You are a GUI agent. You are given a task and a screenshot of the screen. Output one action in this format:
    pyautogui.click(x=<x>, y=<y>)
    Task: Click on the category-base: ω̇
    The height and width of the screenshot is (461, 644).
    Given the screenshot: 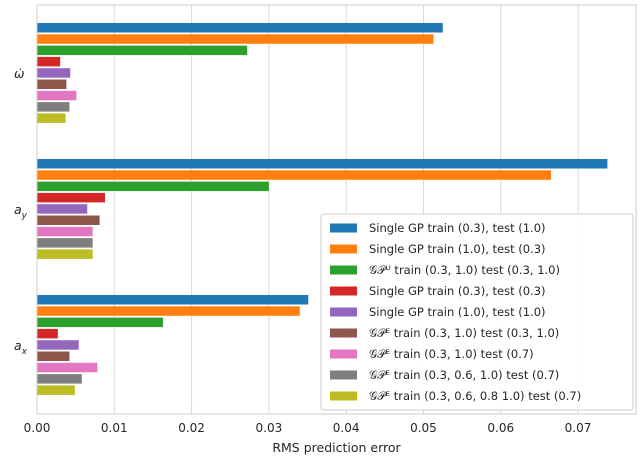 What is the action you would take?
    pyautogui.click(x=19, y=73)
    